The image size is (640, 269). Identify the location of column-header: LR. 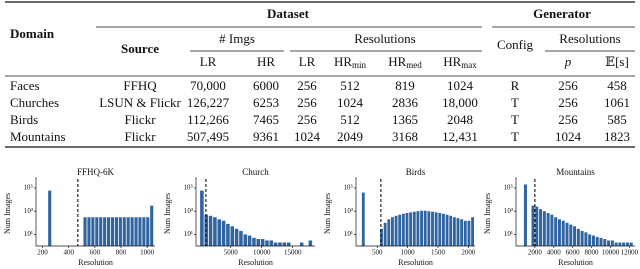
(307, 61).